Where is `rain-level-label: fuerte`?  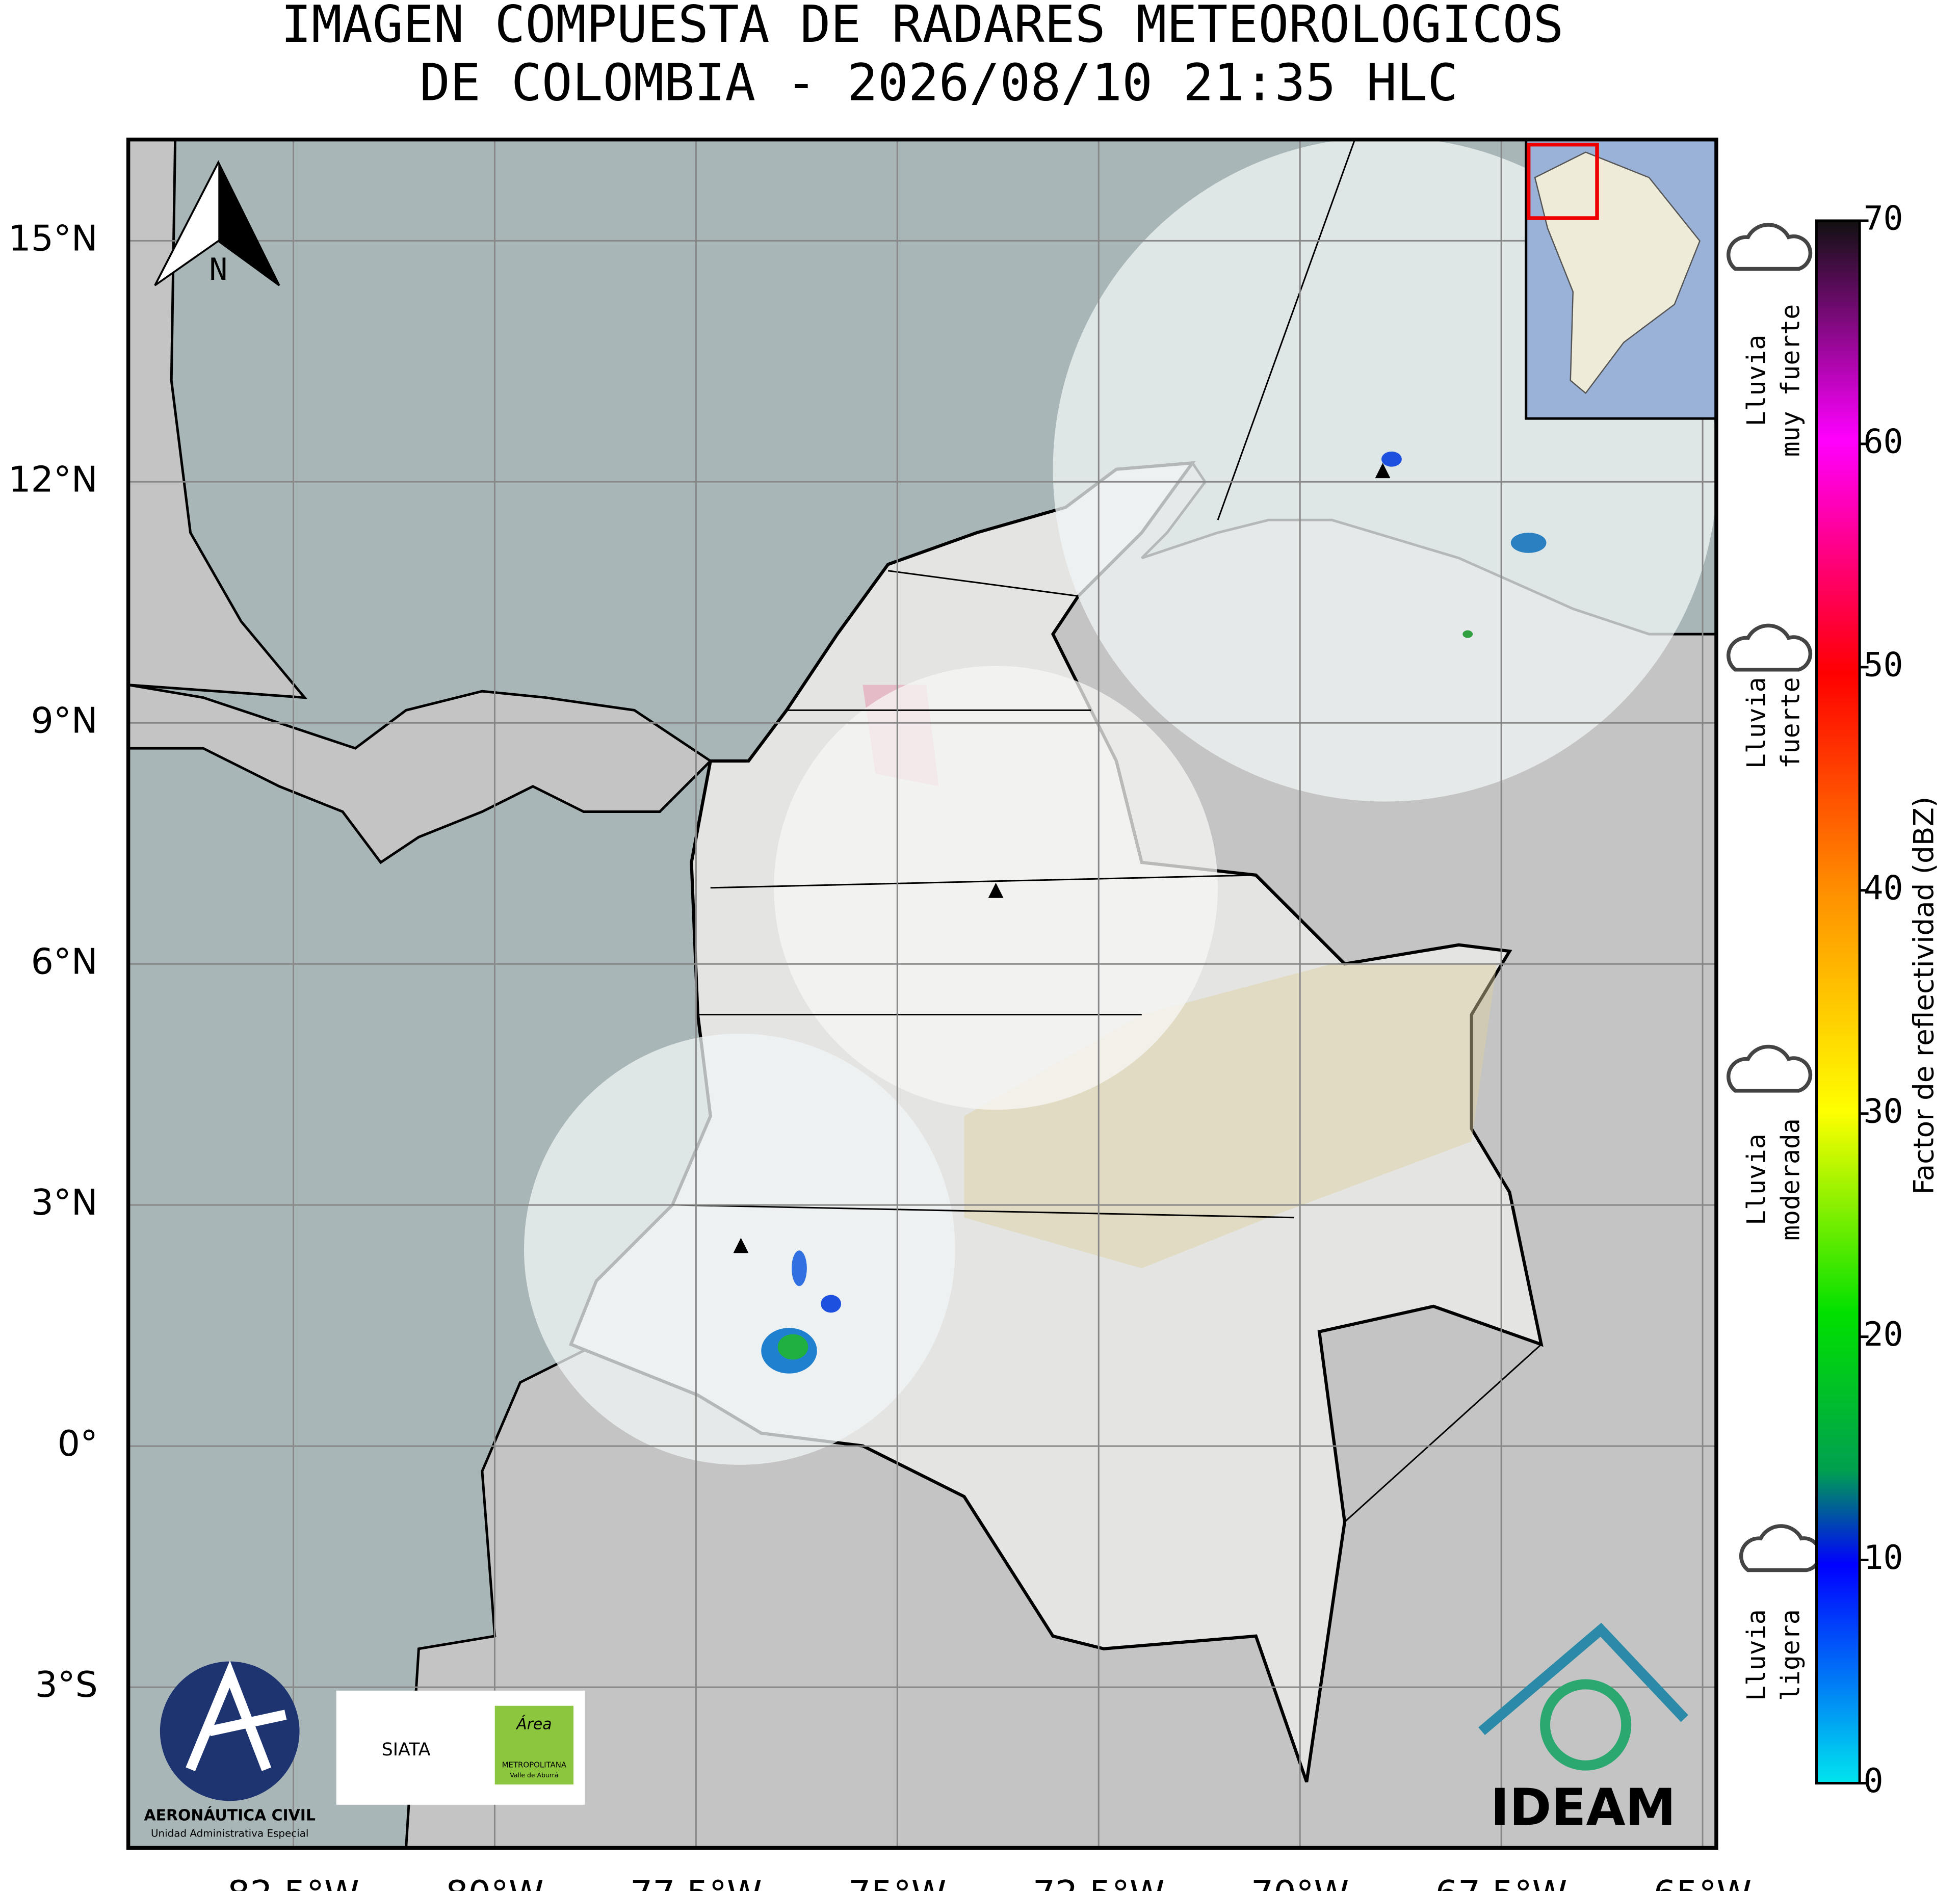 rain-level-label: fuerte is located at coordinates (1791, 723).